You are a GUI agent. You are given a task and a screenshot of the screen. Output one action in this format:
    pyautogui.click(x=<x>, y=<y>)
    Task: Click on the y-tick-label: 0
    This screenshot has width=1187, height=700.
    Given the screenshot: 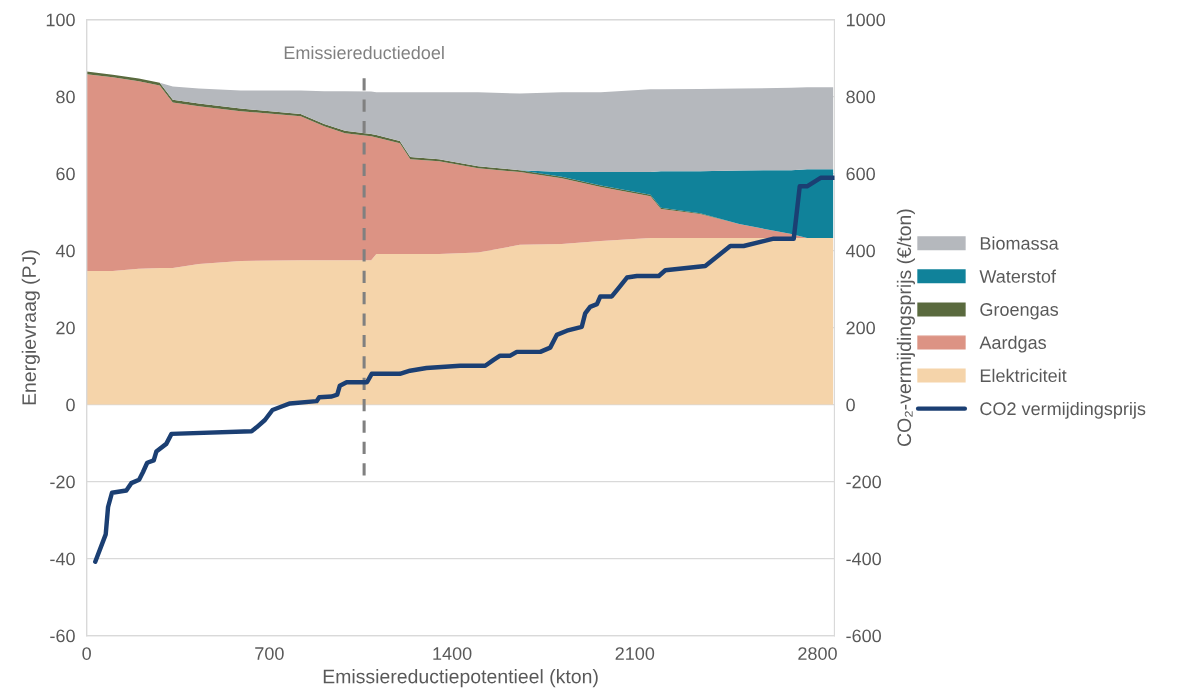 What is the action you would take?
    pyautogui.click(x=70, y=405)
    